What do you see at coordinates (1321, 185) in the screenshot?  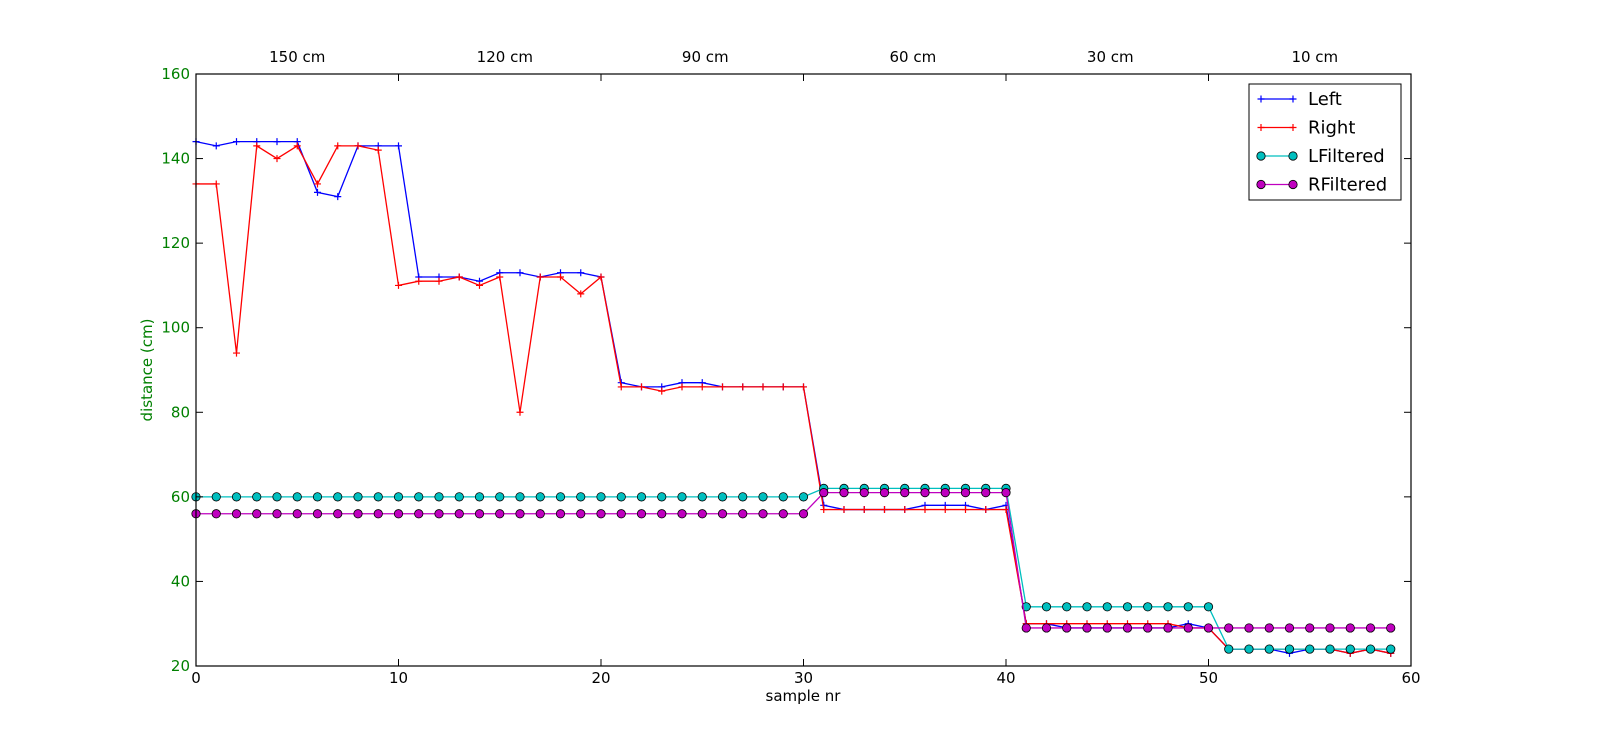 I see `legend-item-rfiltered: RFiltered` at bounding box center [1321, 185].